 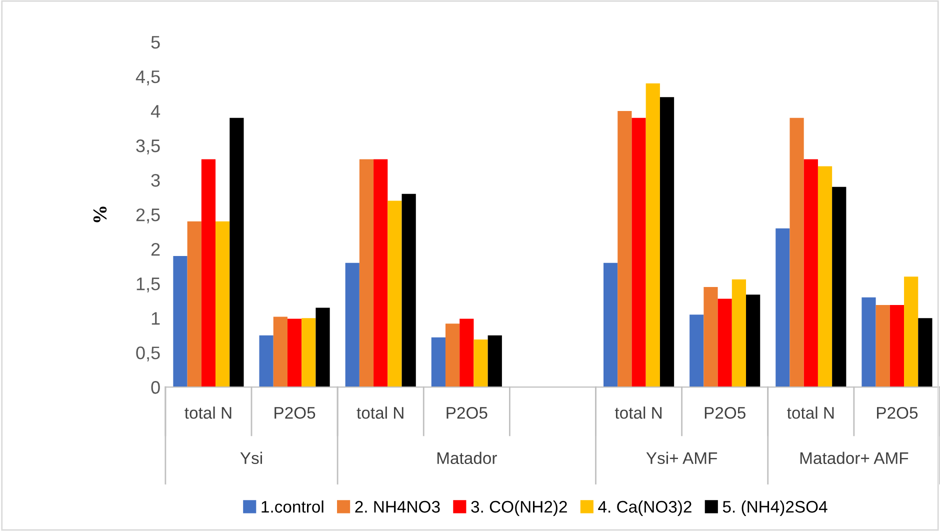 What do you see at coordinates (148, 354) in the screenshot?
I see `y-tick-label: 0,5` at bounding box center [148, 354].